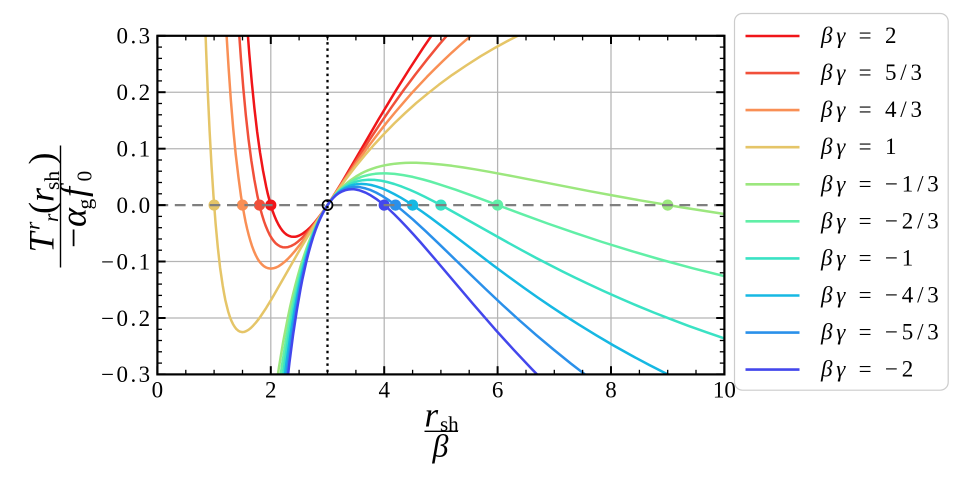 This screenshot has width=976, height=493. What do you see at coordinates (135, 92) in the screenshot?
I see `svg-text: 0.2` at bounding box center [135, 92].